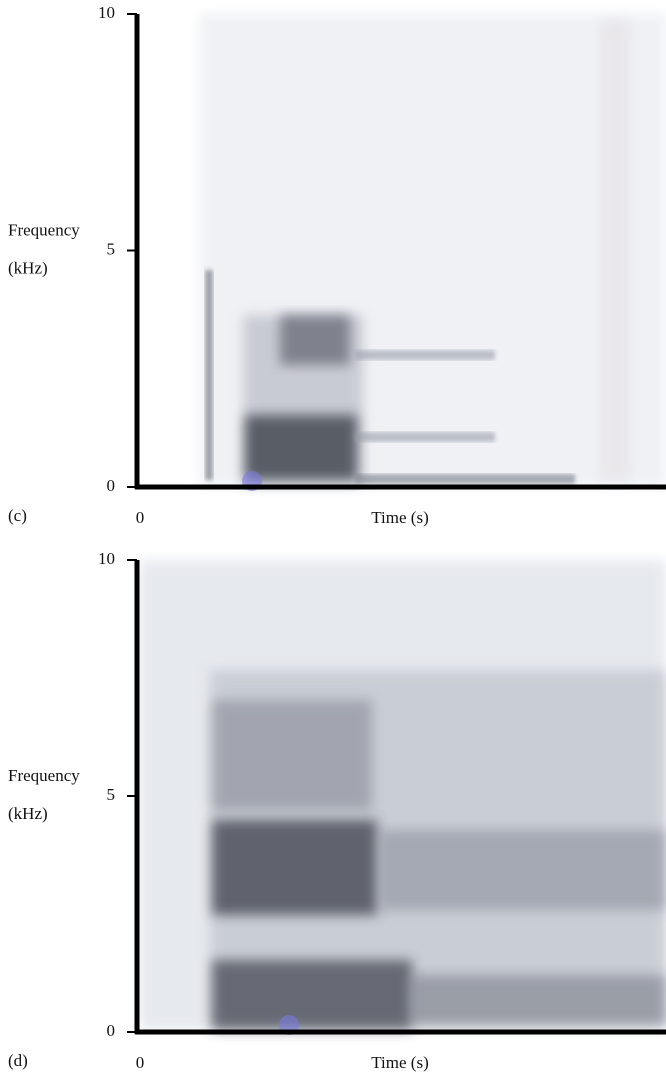 The width and height of the screenshot is (666, 1073). What do you see at coordinates (18, 1060) in the screenshot?
I see `panel-label: (d)` at bounding box center [18, 1060].